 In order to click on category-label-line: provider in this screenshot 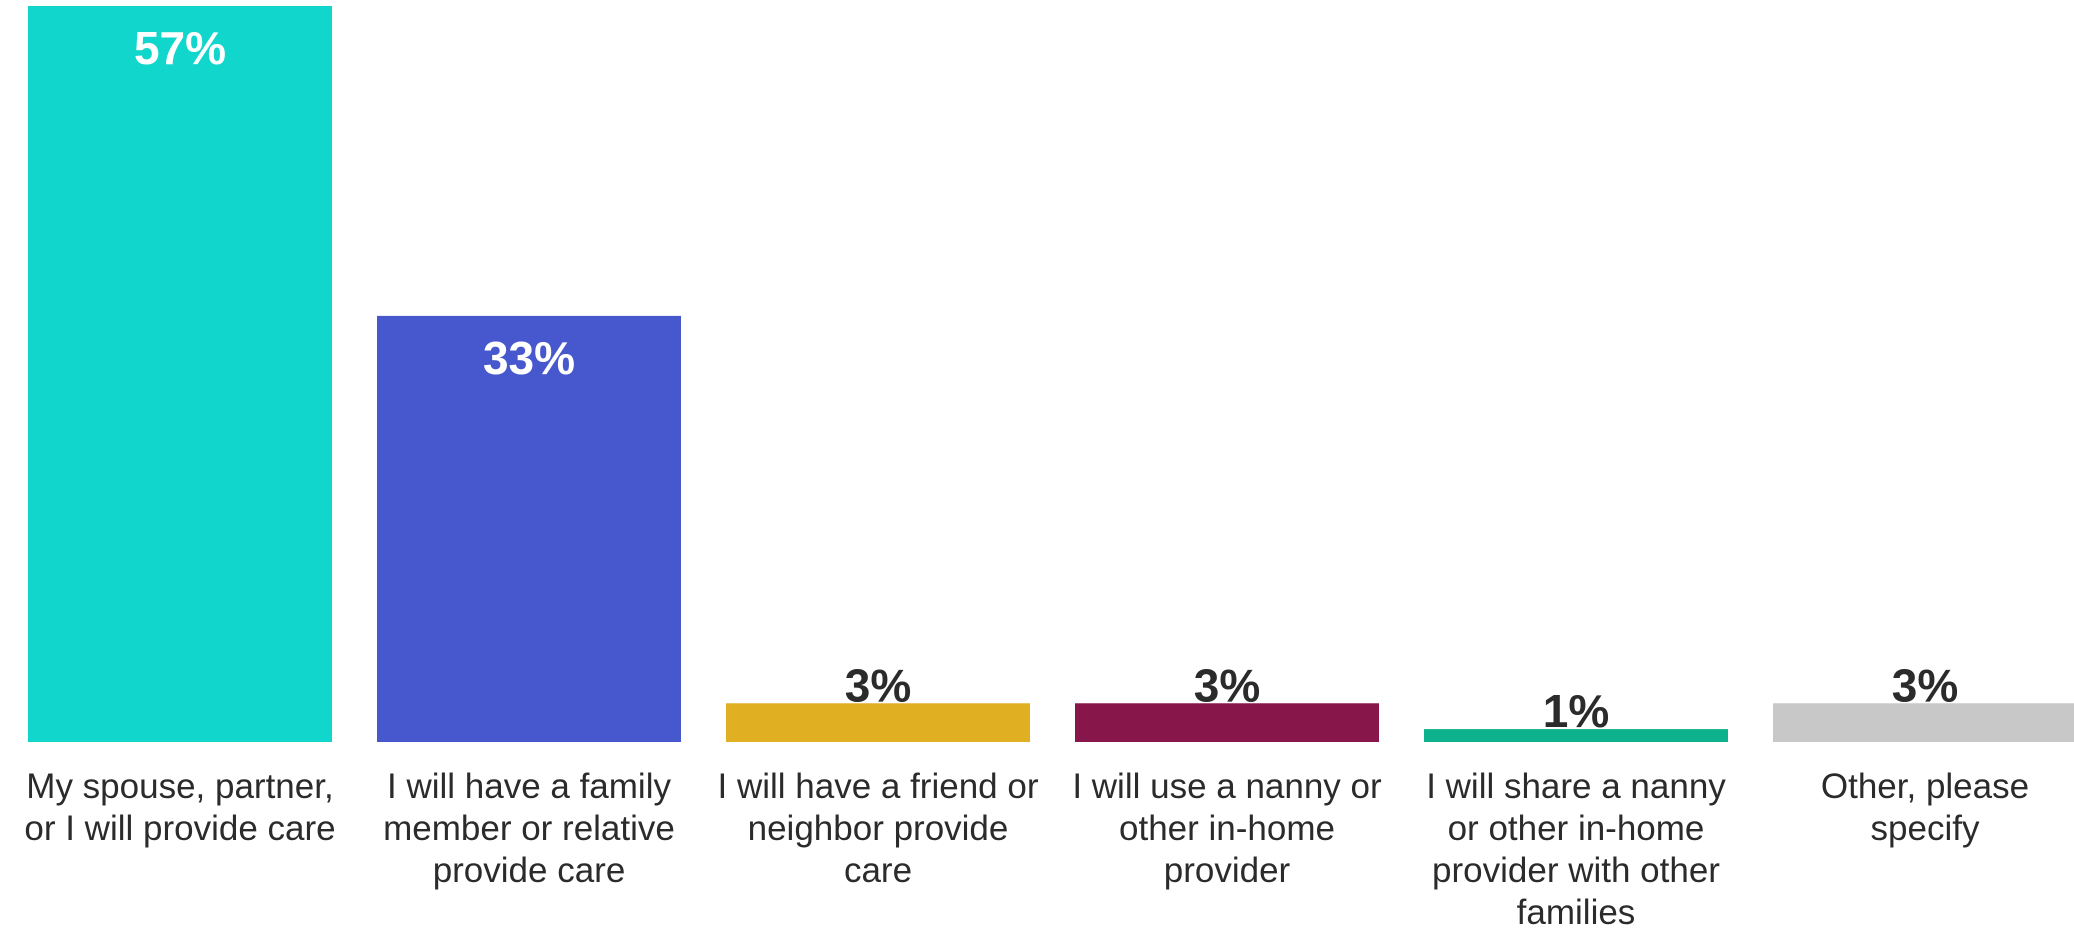, I will do `click(1227, 870)`.